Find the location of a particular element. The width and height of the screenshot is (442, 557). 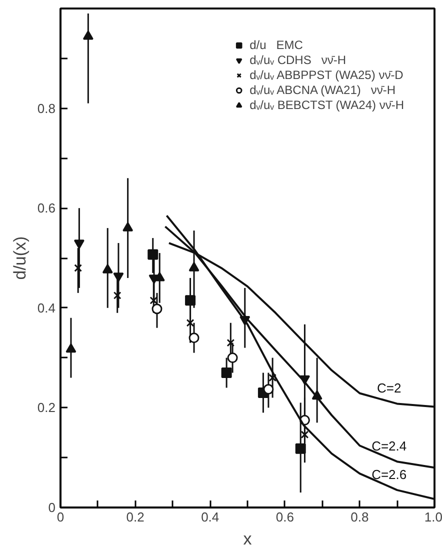

legend-label: d/u EMC is located at coordinates (276, 45).